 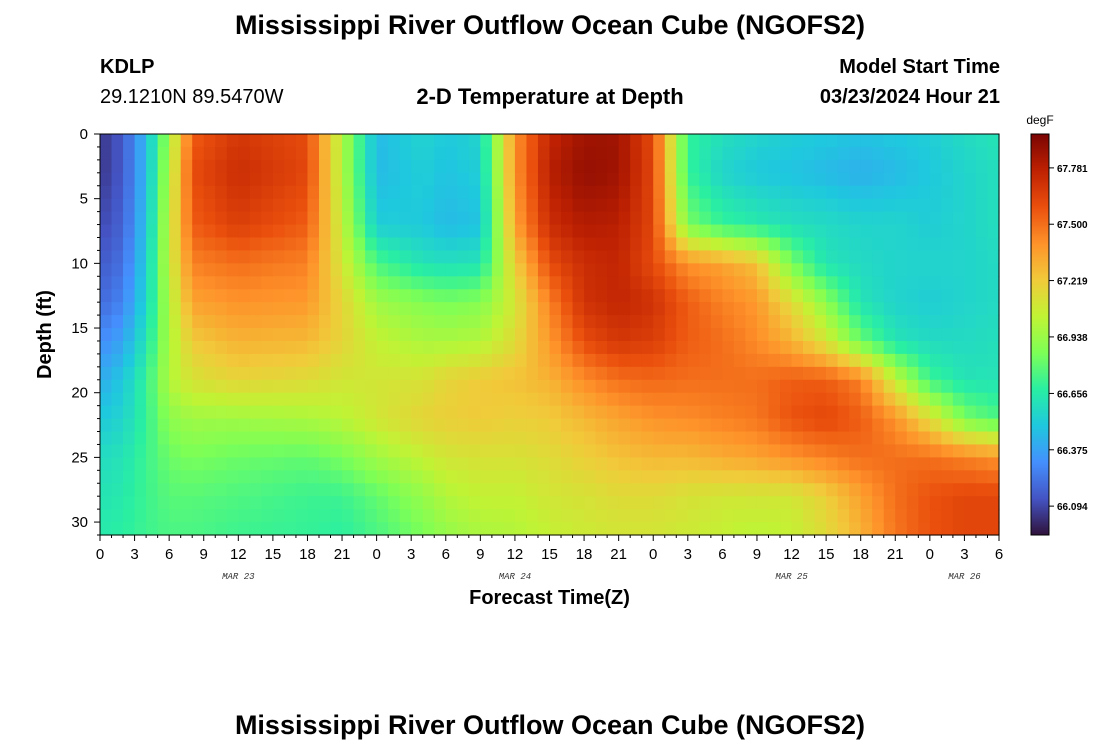 I want to click on y-tick-label: 10, so click(x=79, y=263).